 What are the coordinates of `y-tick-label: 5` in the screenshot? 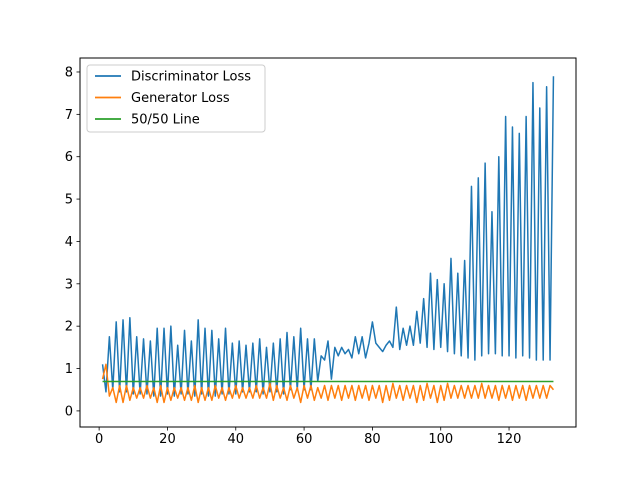 It's located at (69, 200).